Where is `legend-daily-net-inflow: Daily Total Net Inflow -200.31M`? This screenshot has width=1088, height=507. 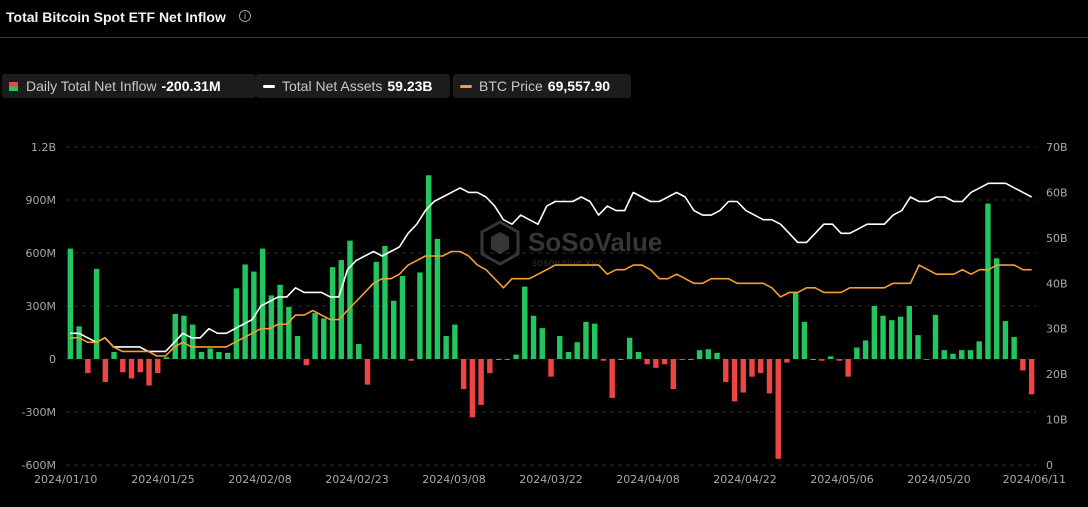 legend-daily-net-inflow: Daily Total Net Inflow -200.31M is located at coordinates (129, 86).